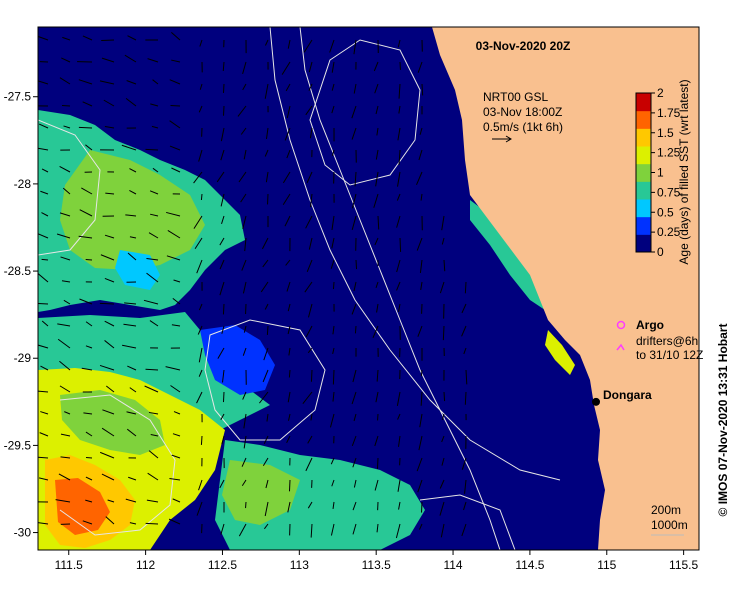  I want to click on current-scale-arrow, so click(502, 139).